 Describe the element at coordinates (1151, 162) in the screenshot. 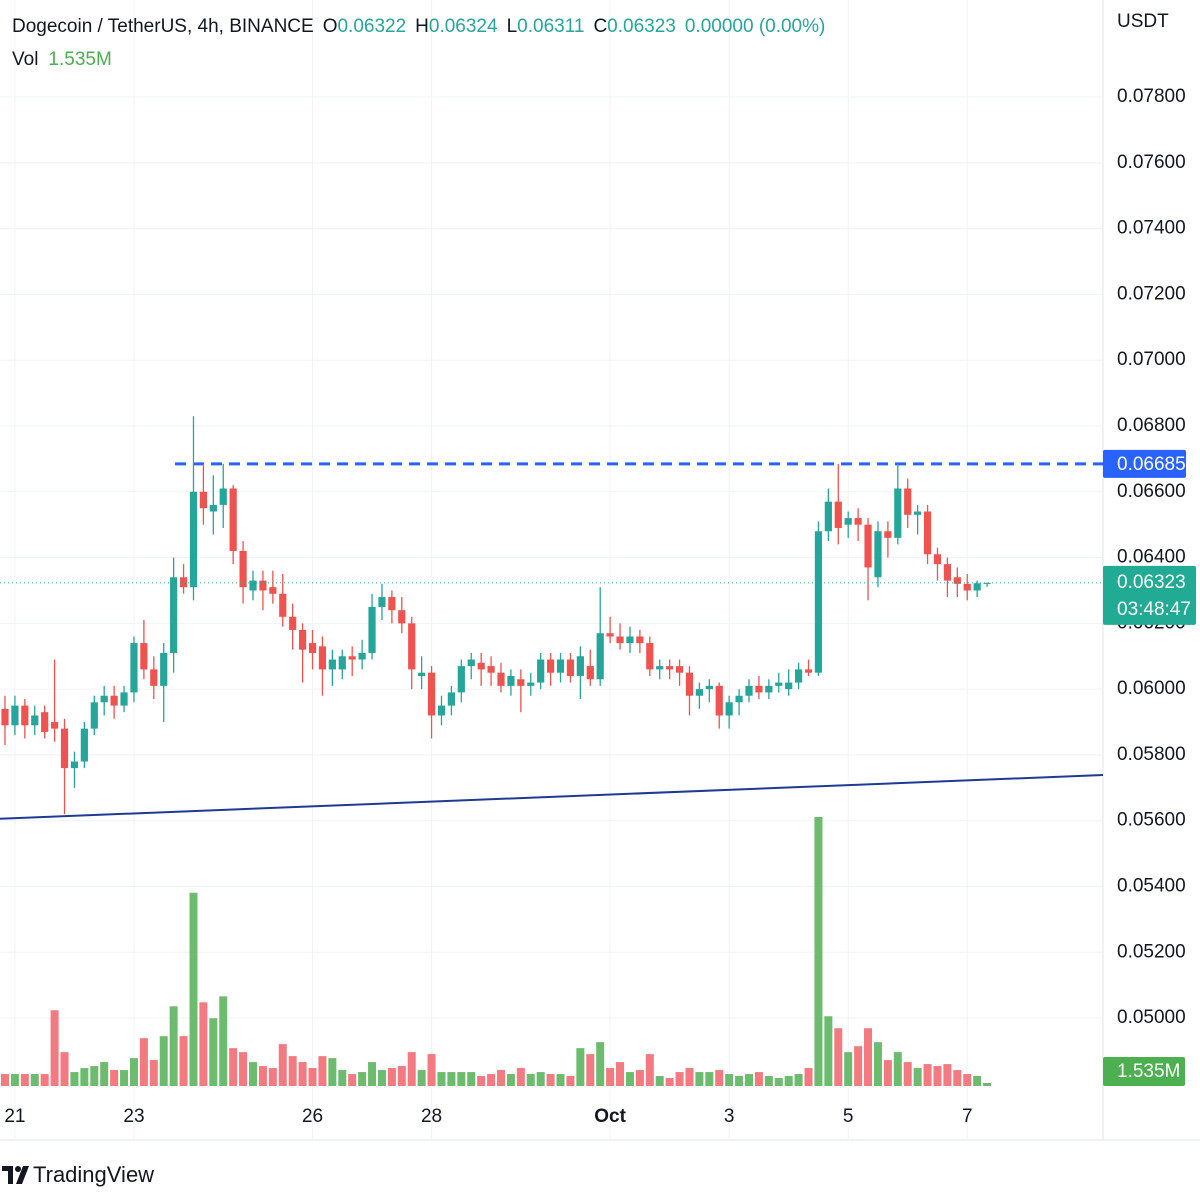

I see `y-tick-label: 0.07600` at that location.